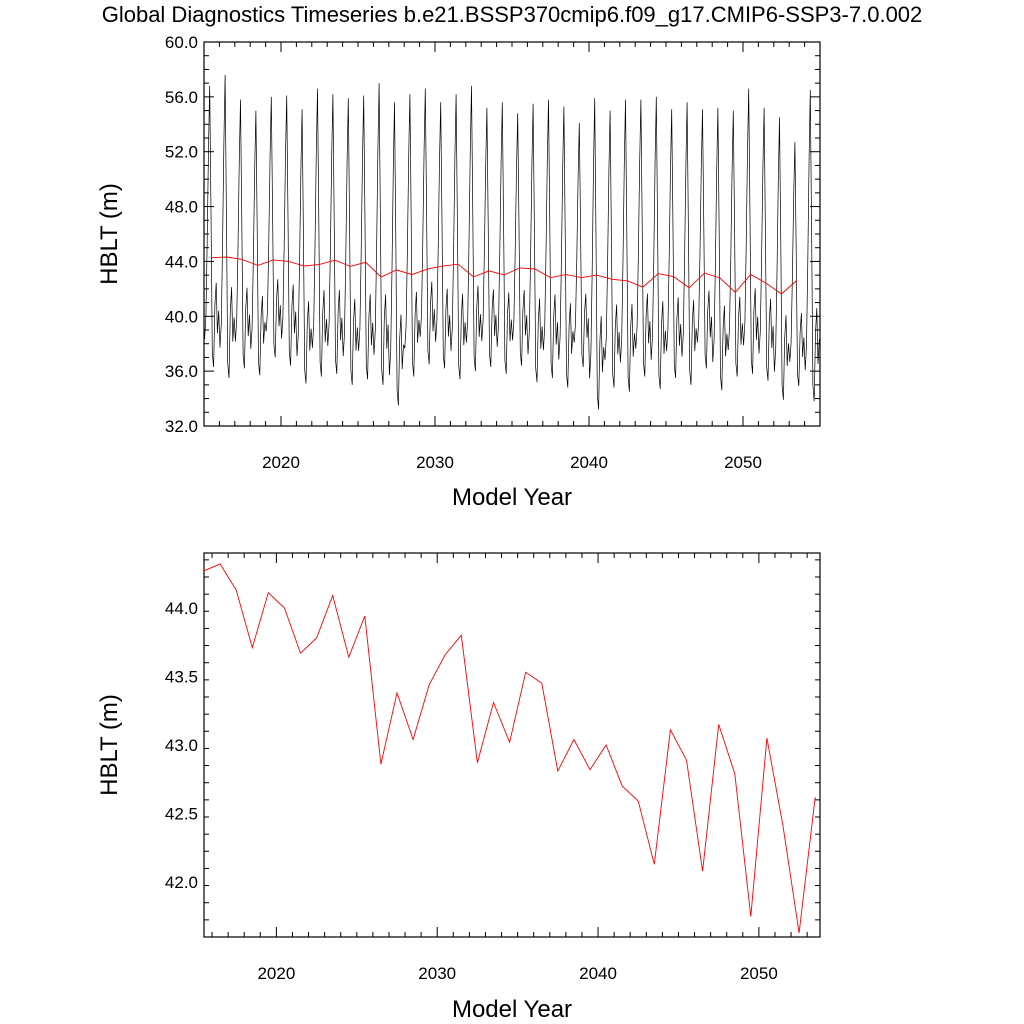  Describe the element at coordinates (181, 316) in the screenshot. I see `y-tick-label: 40.0` at that location.